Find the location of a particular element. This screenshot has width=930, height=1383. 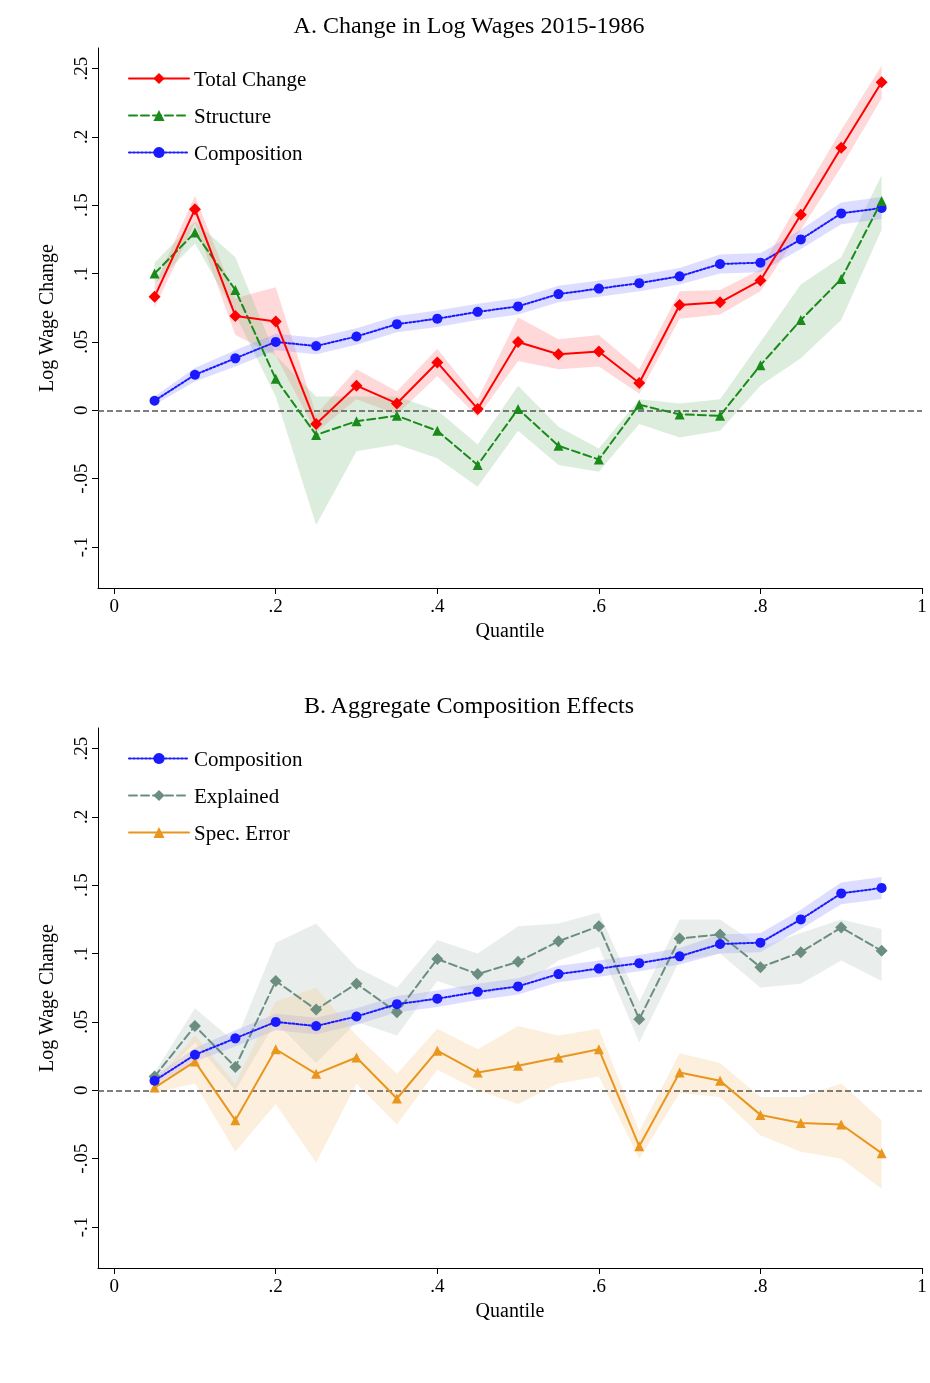

chart-title: A. Change in Log Wages 2015-1986 is located at coordinates (469, 25).